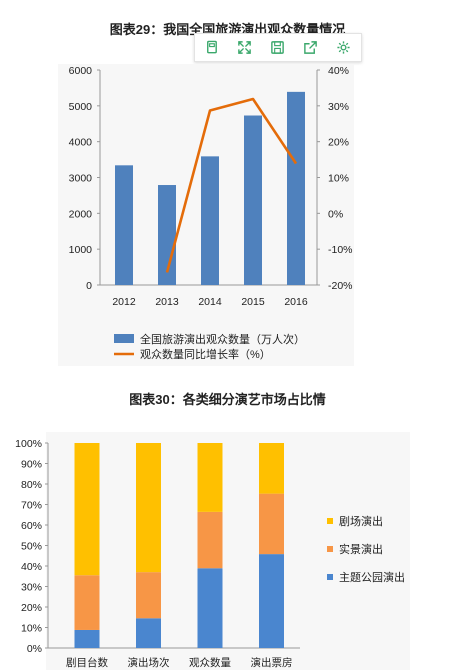 This screenshot has height=670, width=455. What do you see at coordinates (124, 302) in the screenshot?
I see `x-tick-label: 2012` at bounding box center [124, 302].